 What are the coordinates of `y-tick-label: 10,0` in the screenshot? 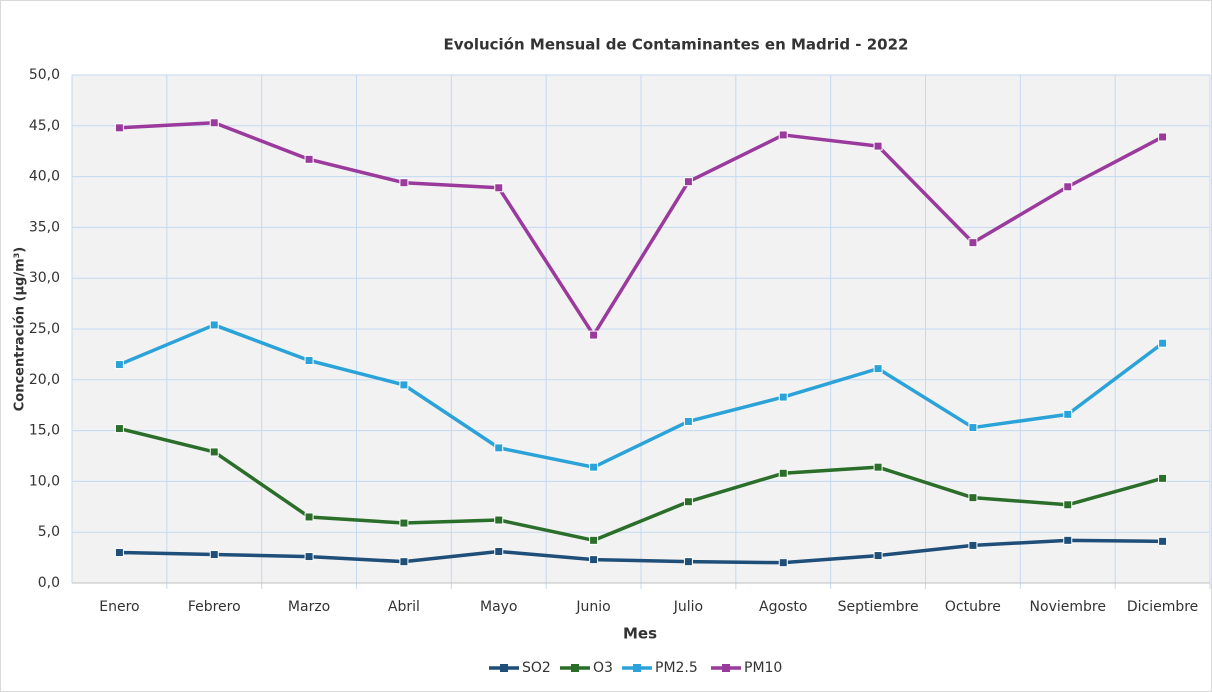 It's located at (44, 481).